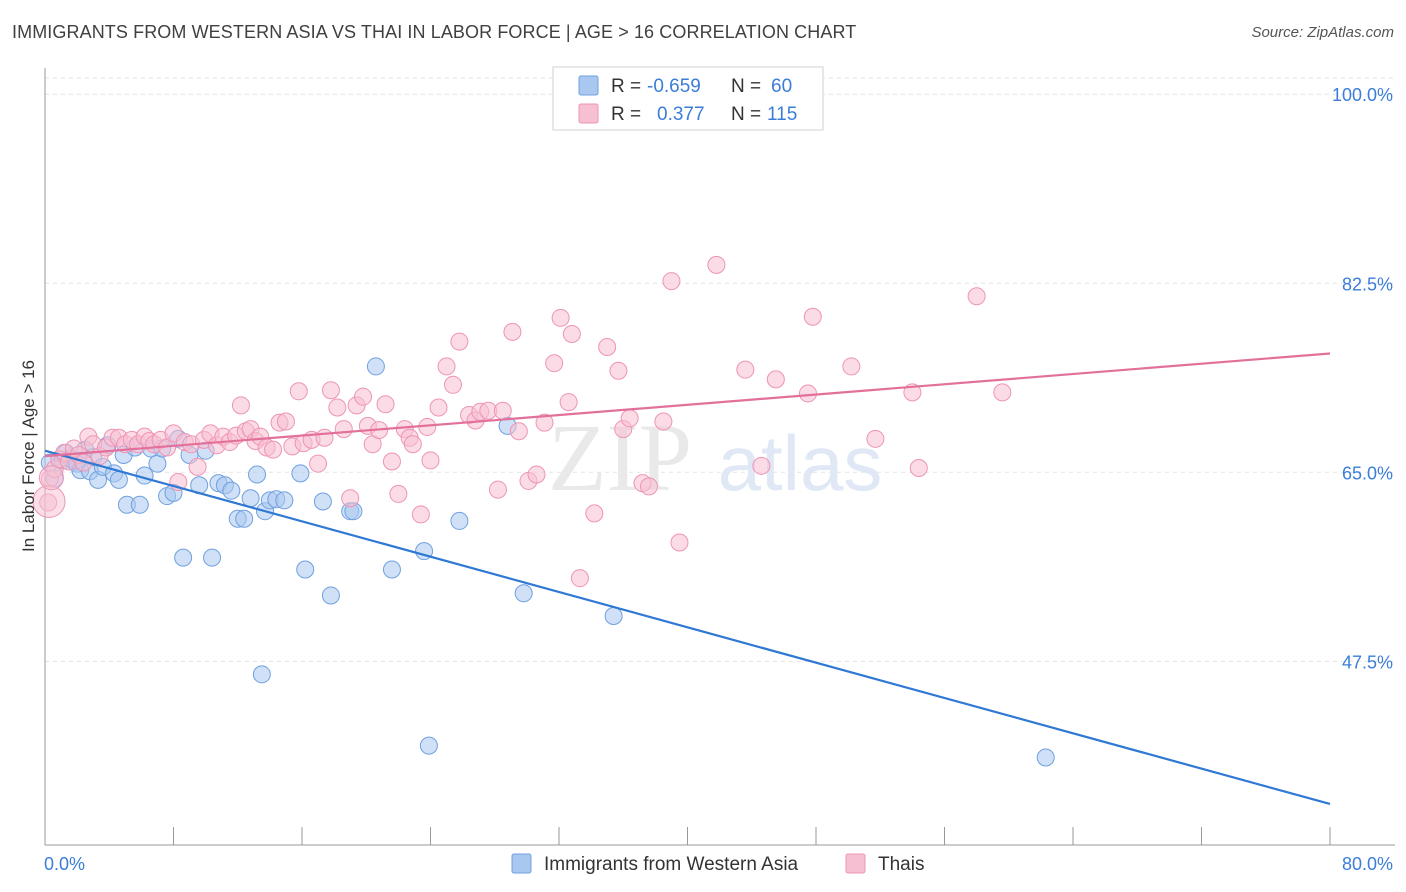  What do you see at coordinates (64, 864) in the screenshot?
I see `x-tick-label: 0.0%` at bounding box center [64, 864].